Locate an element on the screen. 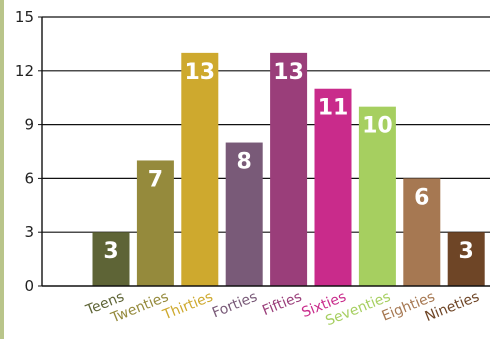  bar-sixties is located at coordinates (333, 187).